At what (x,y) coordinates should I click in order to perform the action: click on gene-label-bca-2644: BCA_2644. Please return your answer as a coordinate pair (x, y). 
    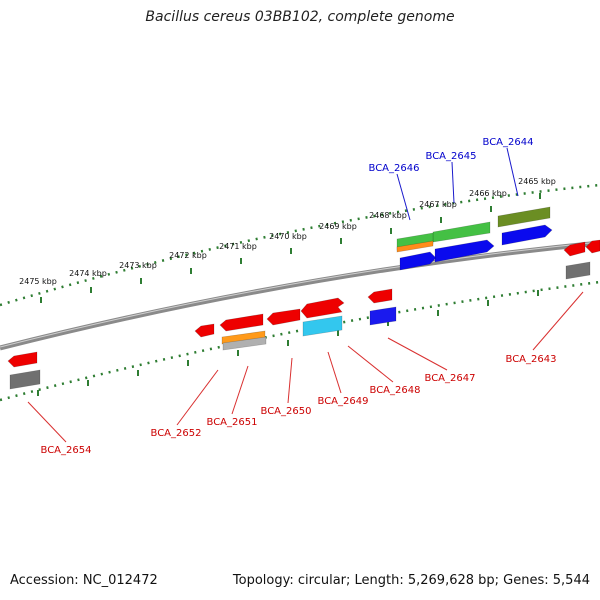
    Looking at the image, I should click on (508, 142).